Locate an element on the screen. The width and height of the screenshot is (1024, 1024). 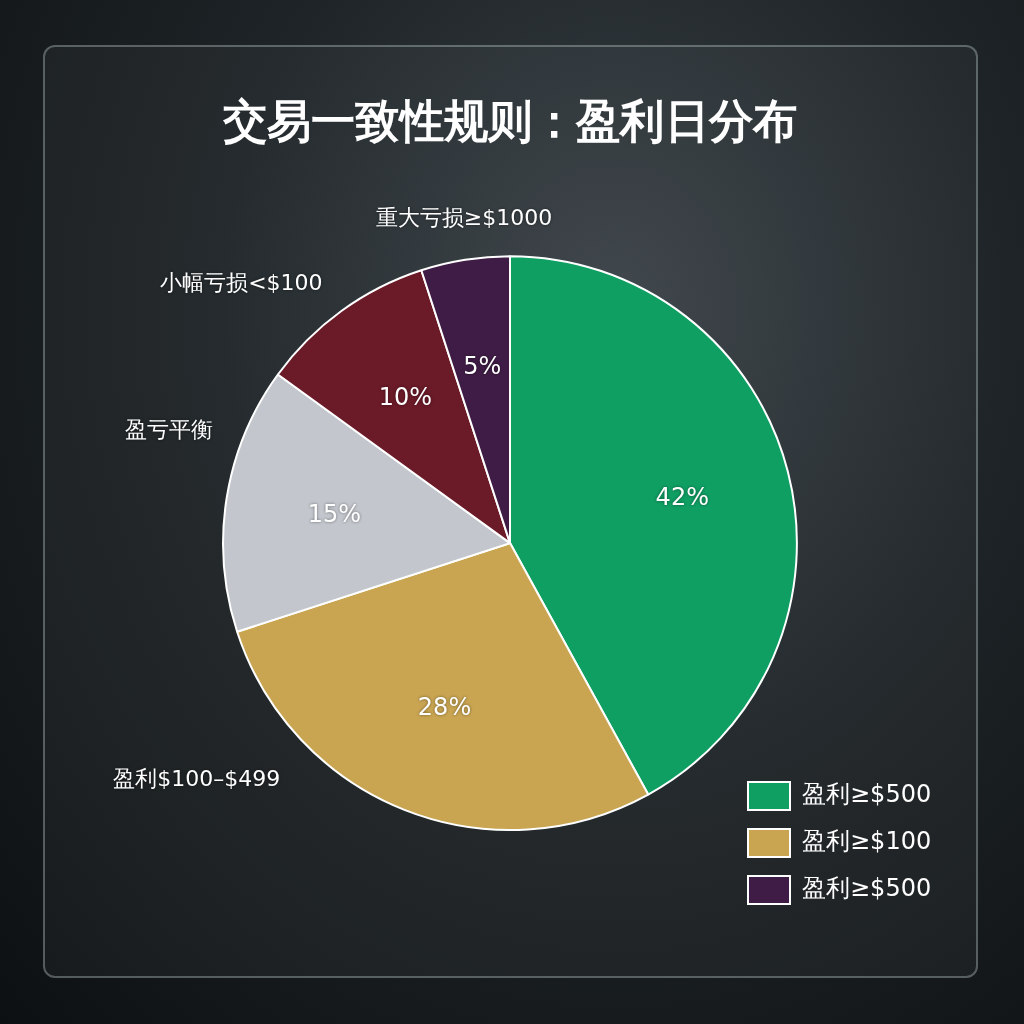
legend-label: 盈利≥$100 is located at coordinates (867, 841).